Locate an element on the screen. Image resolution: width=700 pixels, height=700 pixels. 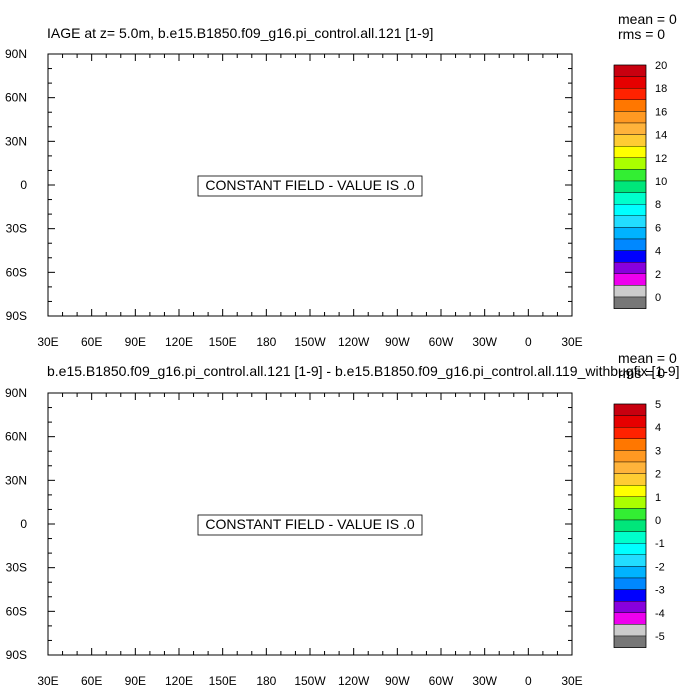
colorbar-label: 3 is located at coordinates (658, 451).